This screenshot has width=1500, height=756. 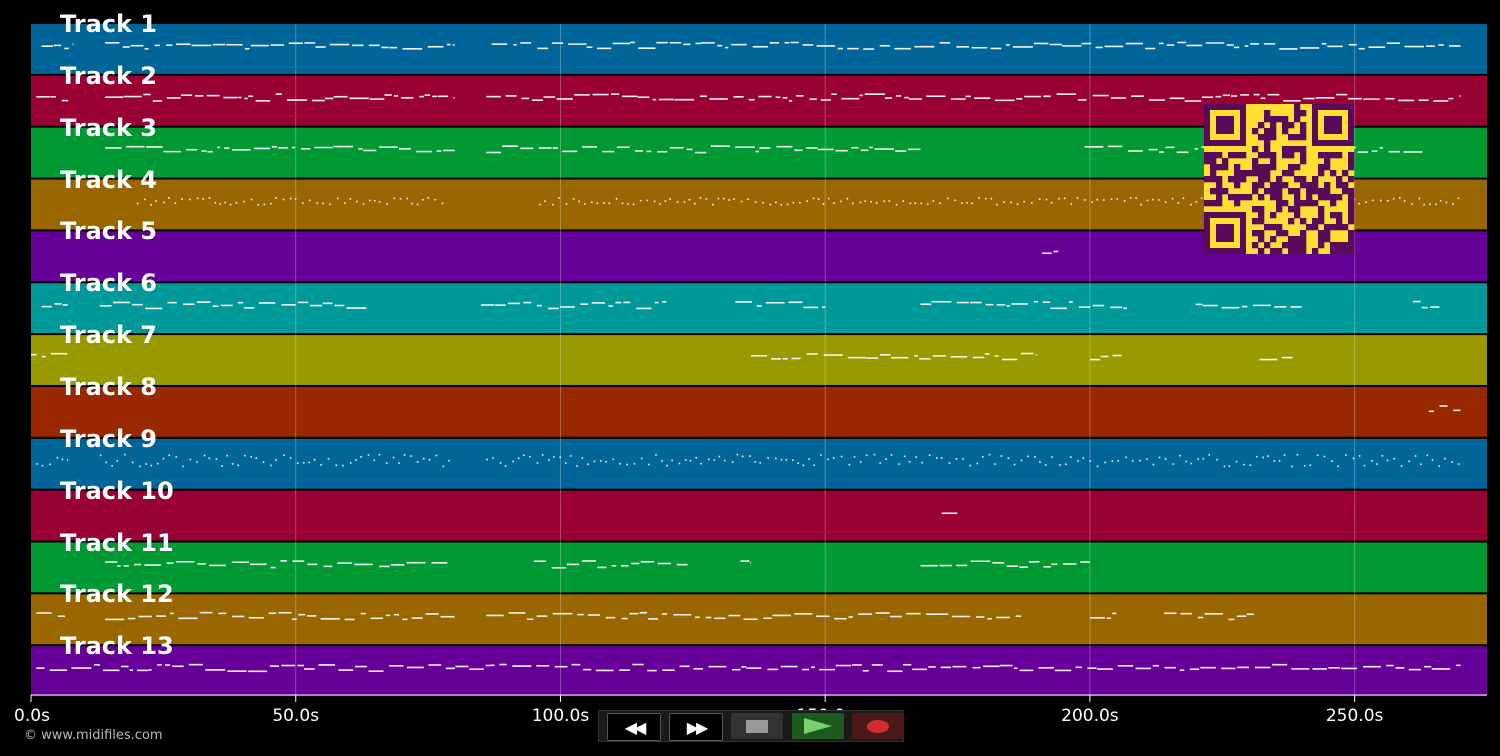 I want to click on track-label: Track 4, so click(x=109, y=179).